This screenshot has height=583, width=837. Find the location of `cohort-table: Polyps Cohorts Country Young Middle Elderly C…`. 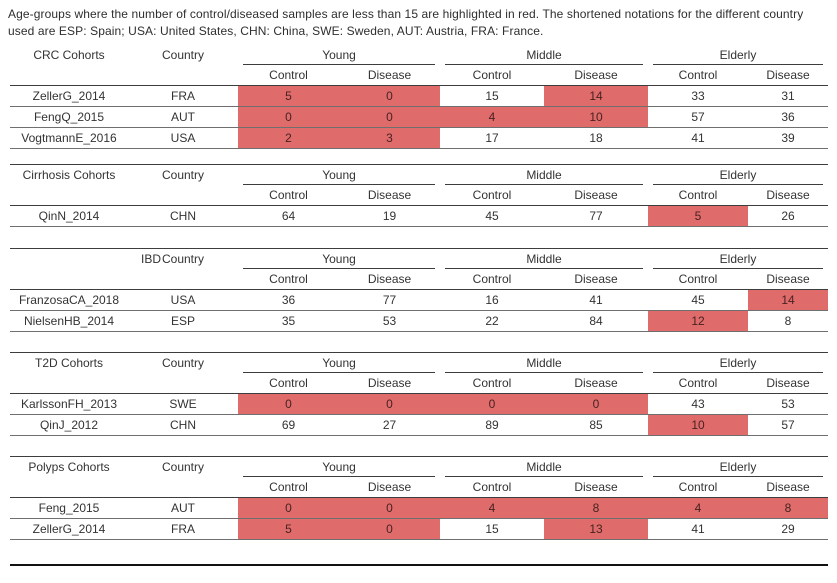

cohort-table: Polyps Cohorts Country Young Middle Elderly C… is located at coordinates (419, 498).